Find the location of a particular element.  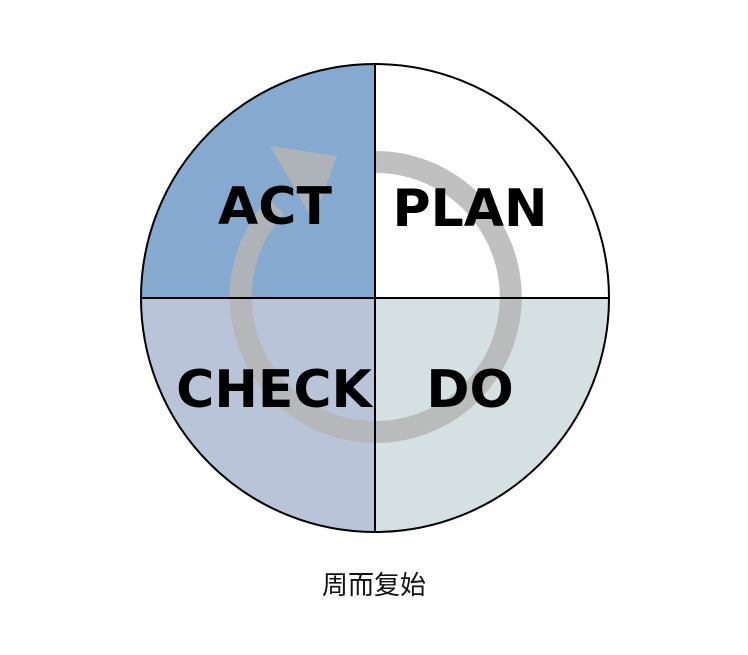

quadrant-check is located at coordinates (258, 415).